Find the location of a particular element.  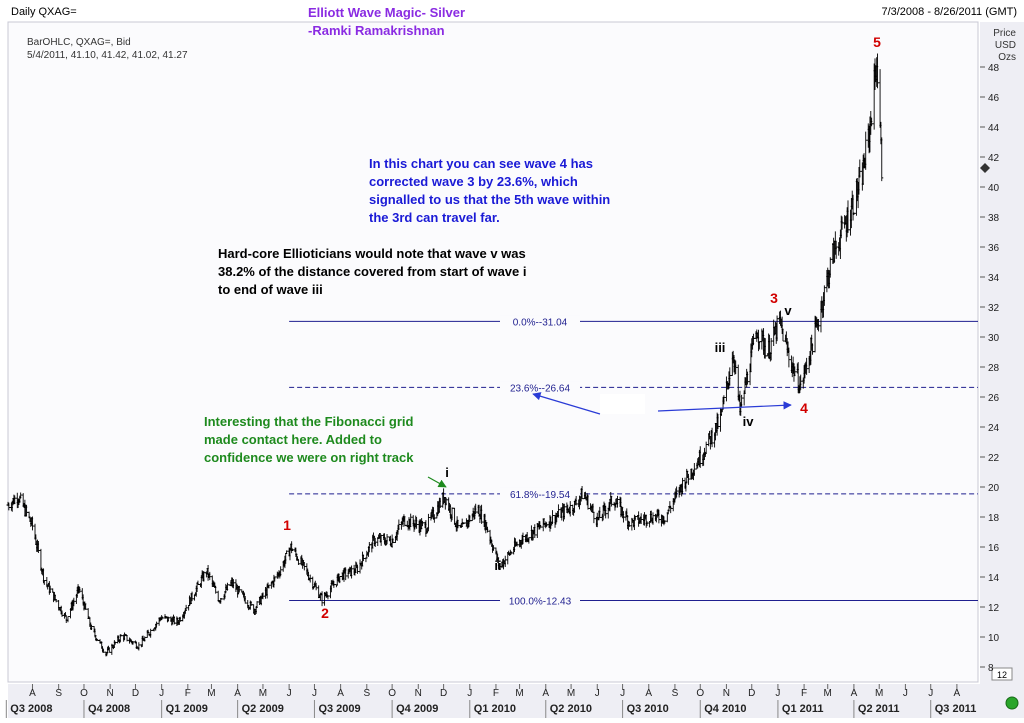

x-quarter-label: Q2 2010 is located at coordinates (571, 709).